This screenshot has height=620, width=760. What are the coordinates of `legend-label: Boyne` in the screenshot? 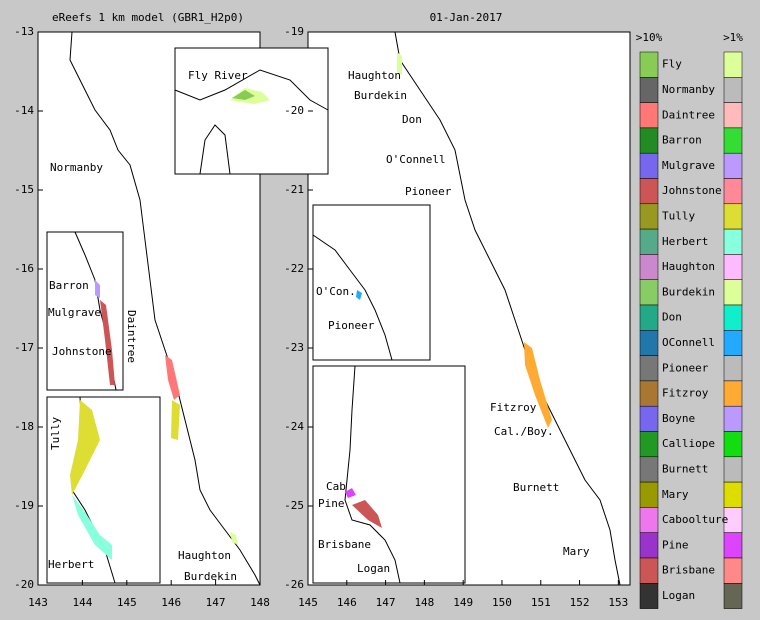 It's located at (678, 418).